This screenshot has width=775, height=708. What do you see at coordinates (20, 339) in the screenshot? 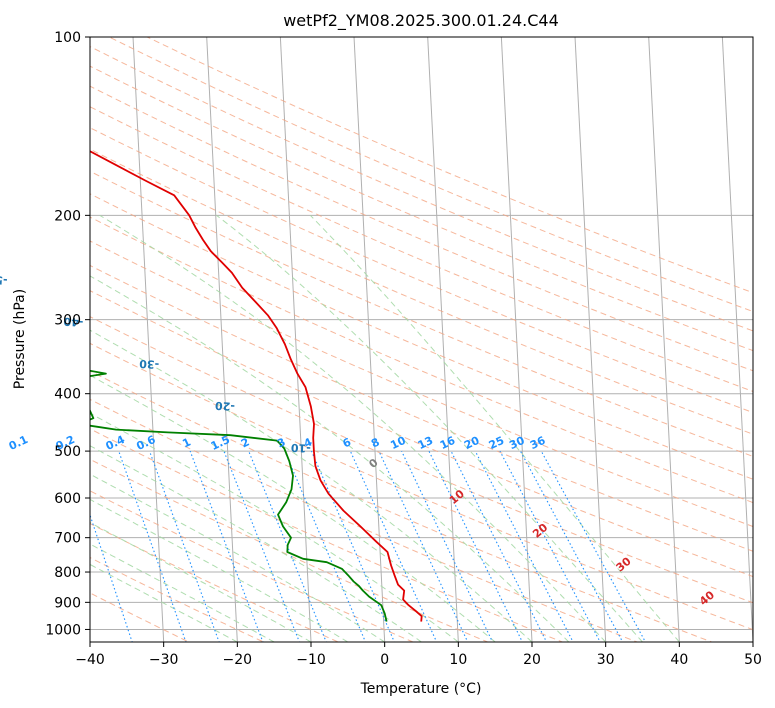
I see `y-axis-title: Pressure (hPa)` at bounding box center [20, 339].